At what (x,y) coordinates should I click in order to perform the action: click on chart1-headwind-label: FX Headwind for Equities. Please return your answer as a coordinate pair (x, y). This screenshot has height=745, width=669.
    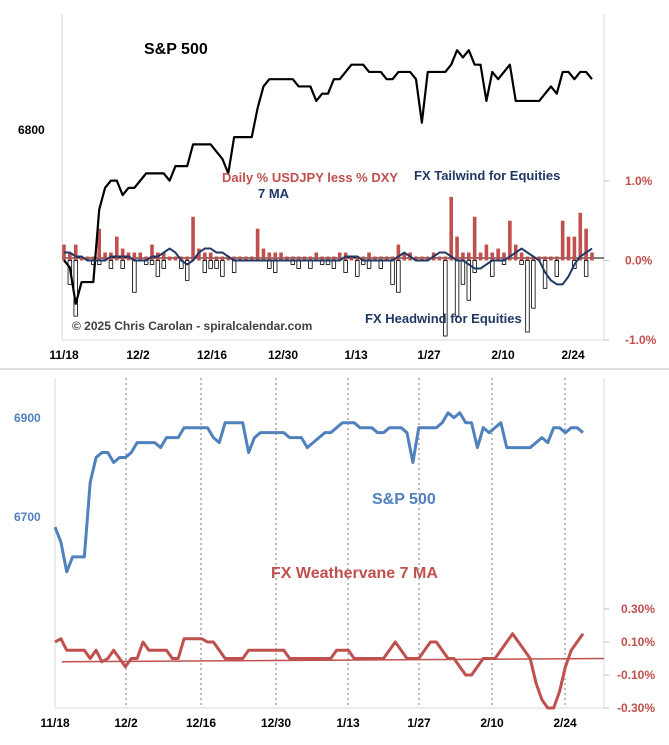
    Looking at the image, I should click on (443, 318).